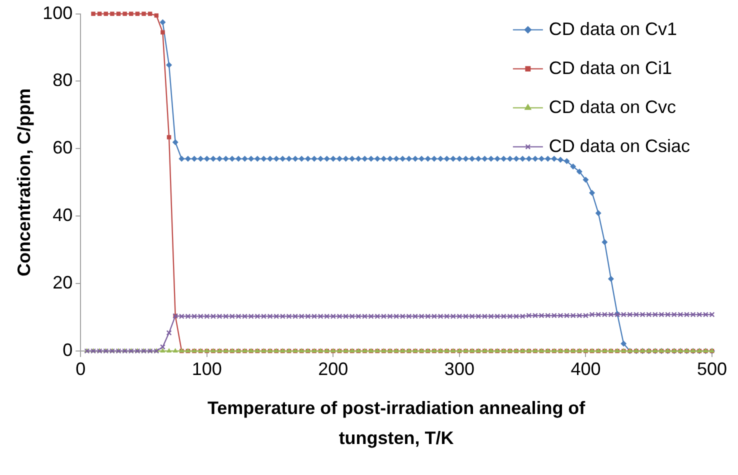 This screenshot has height=475, width=738. What do you see at coordinates (24, 182) in the screenshot?
I see `y-axis-title: Concentration, C/ppm` at bounding box center [24, 182].